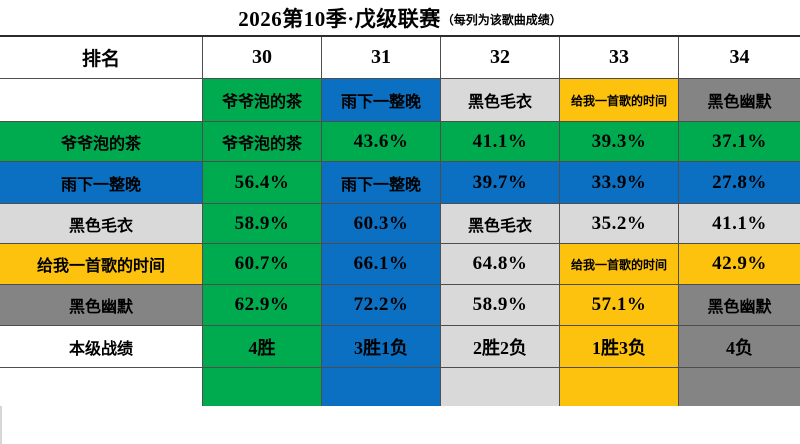  Describe the element at coordinates (500, 100) in the screenshot. I see `column-song-cell: 黑色毛衣` at that location.